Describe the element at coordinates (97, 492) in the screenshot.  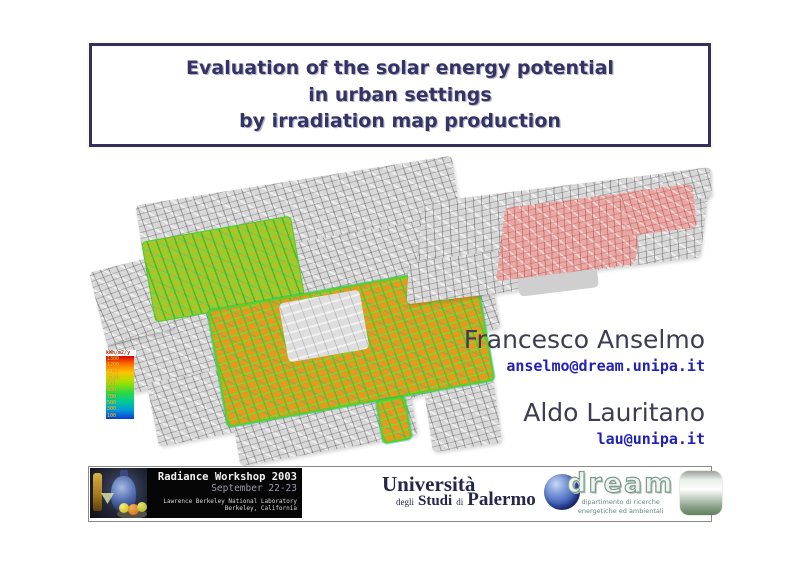
I see `gold-bottle-shape` at that location.